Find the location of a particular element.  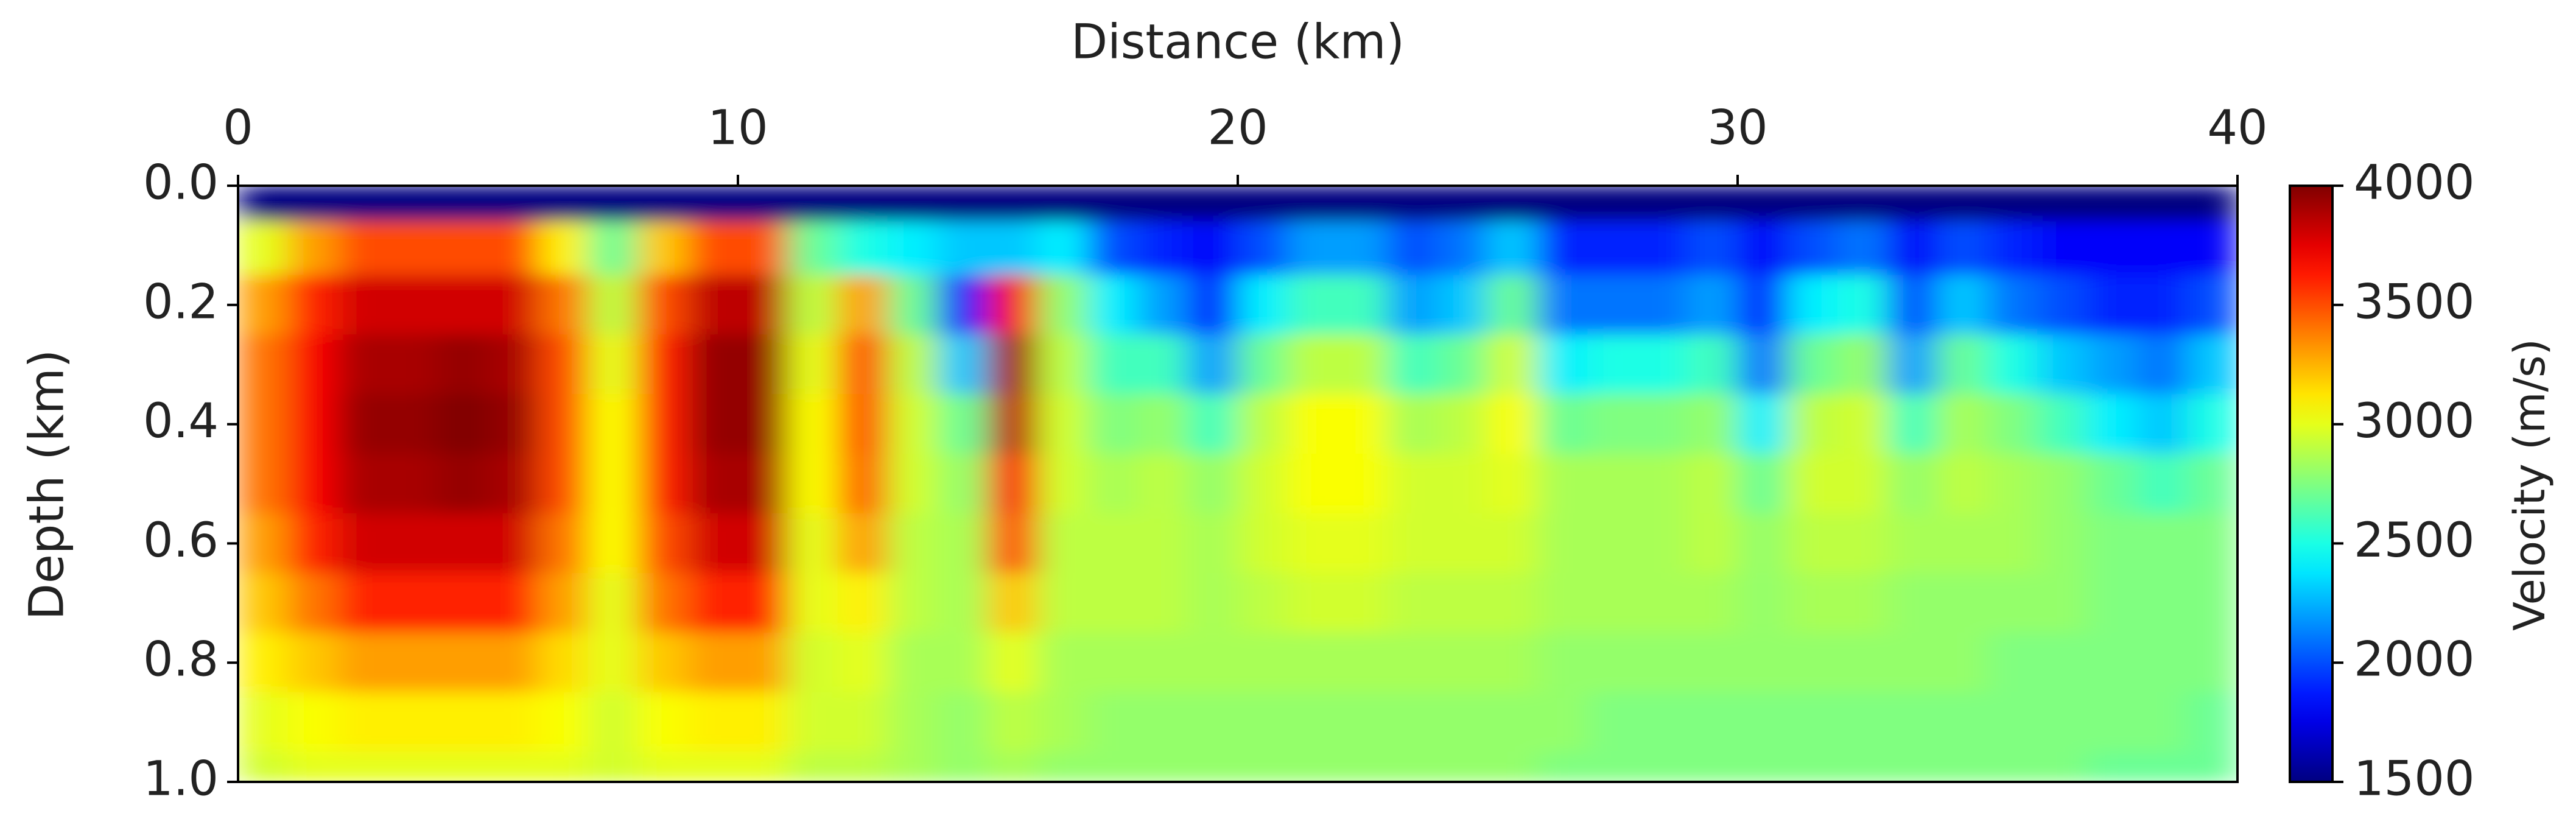

x-tick-label: 20 is located at coordinates (1237, 127).